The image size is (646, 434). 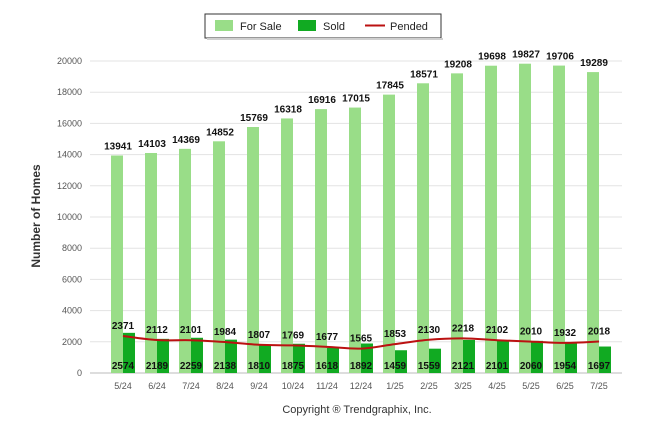 What do you see at coordinates (599, 366) in the screenshot?
I see `data-label-sold: 1697` at bounding box center [599, 366].